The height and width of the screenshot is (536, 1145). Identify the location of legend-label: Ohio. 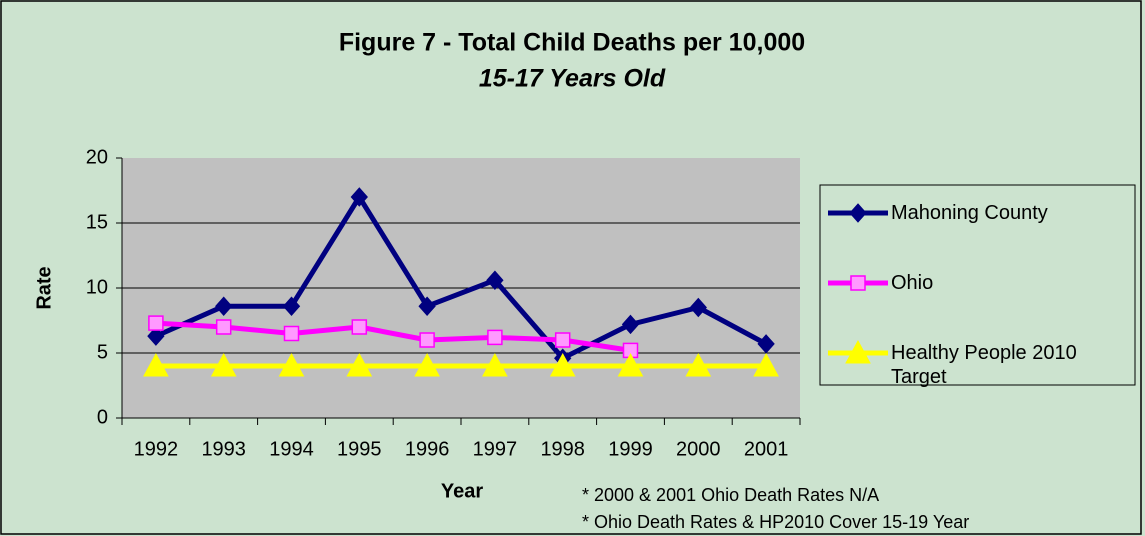
(912, 283).